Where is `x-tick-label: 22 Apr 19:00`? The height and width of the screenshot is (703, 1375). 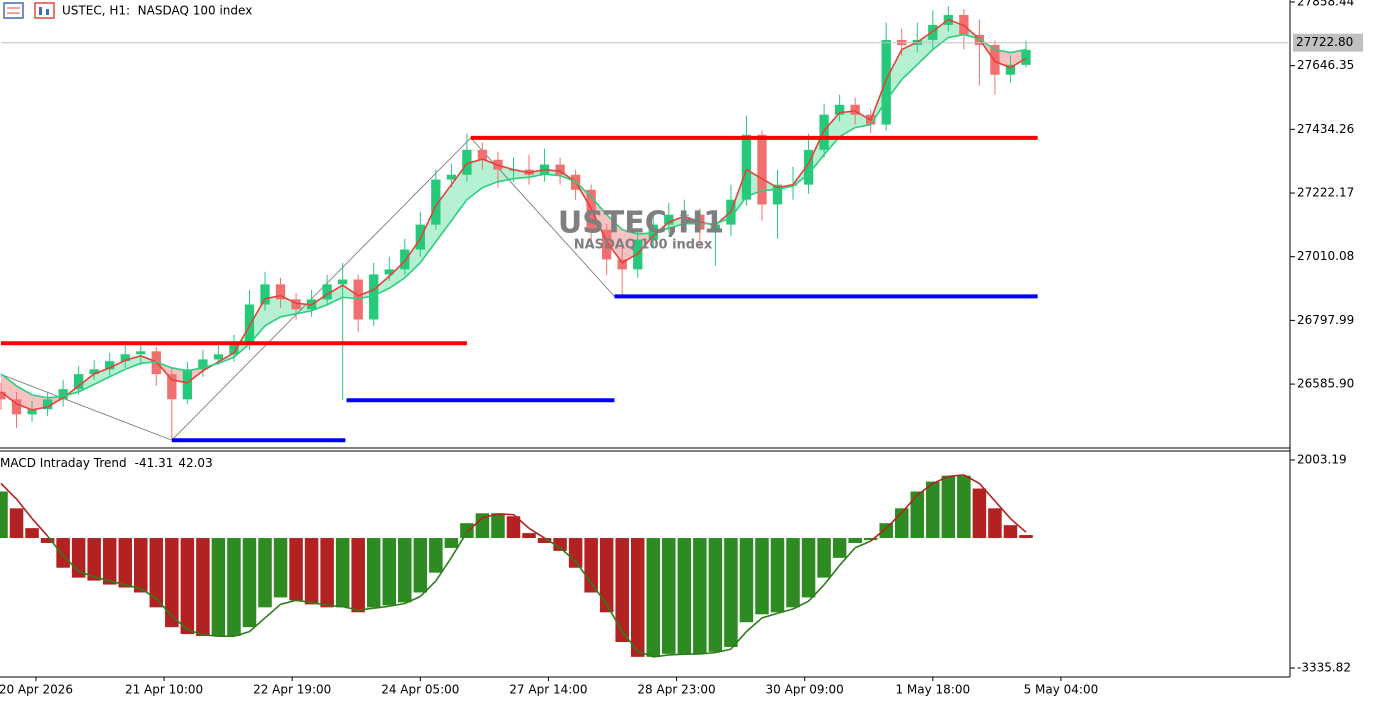 x-tick-label: 22 Apr 19:00 is located at coordinates (292, 690).